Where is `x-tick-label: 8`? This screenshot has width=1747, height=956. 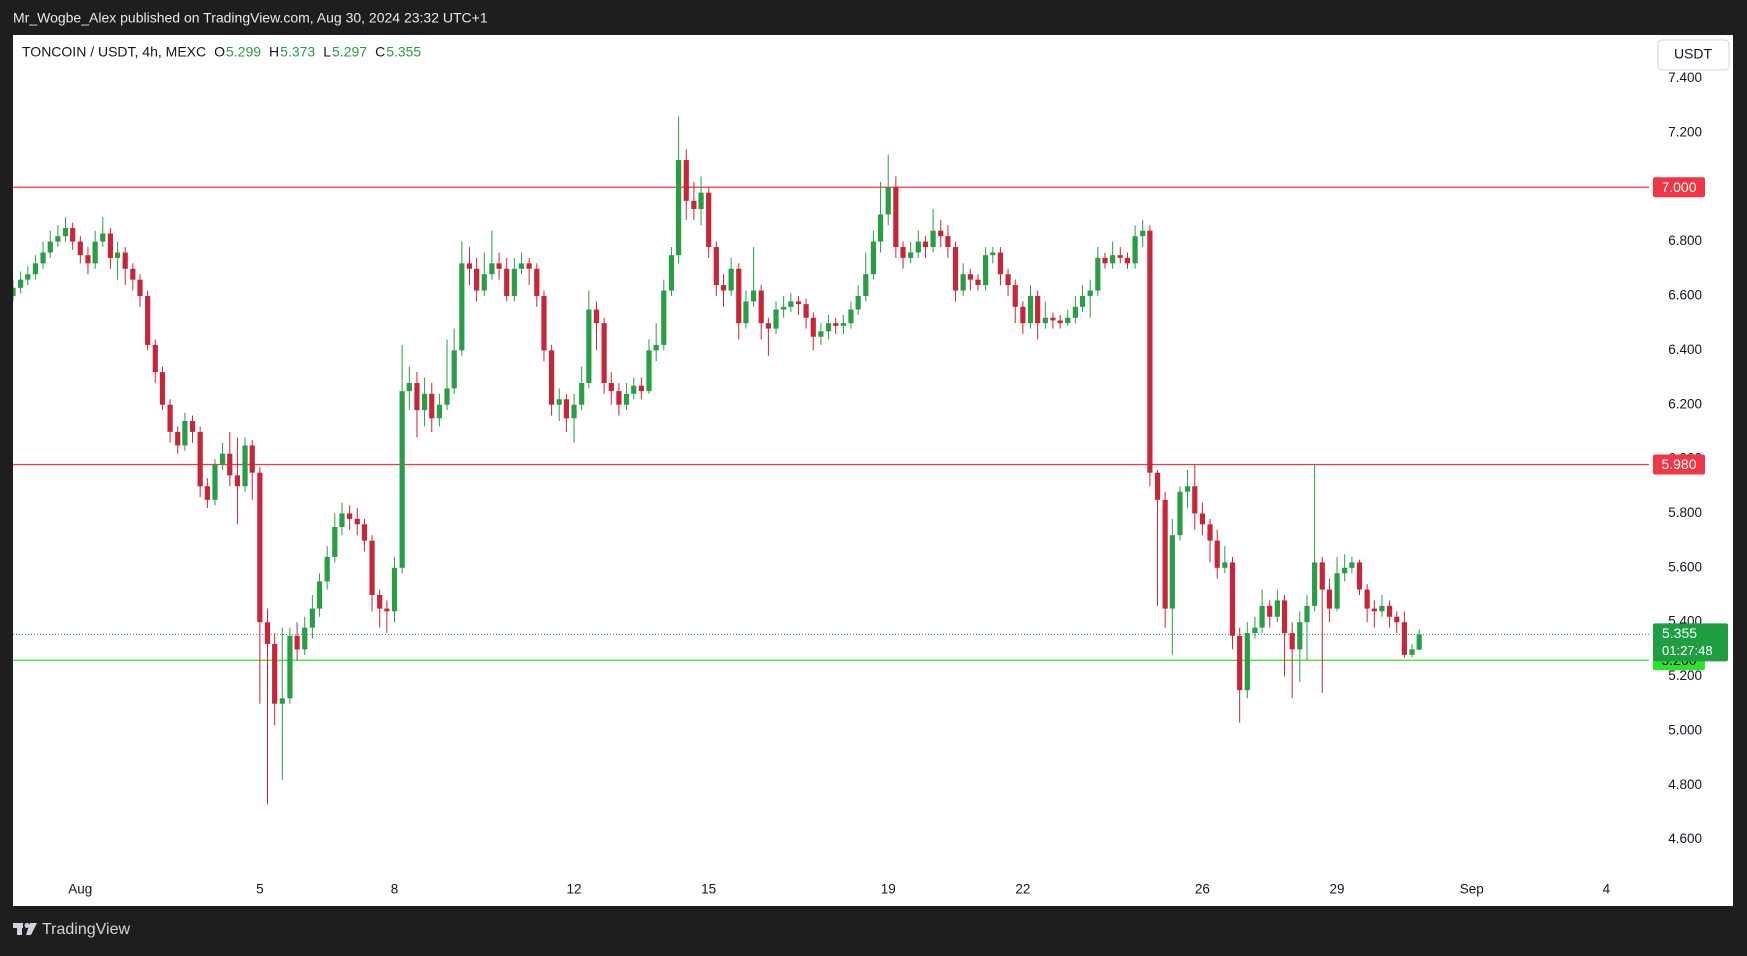 x-tick-label: 8 is located at coordinates (395, 889).